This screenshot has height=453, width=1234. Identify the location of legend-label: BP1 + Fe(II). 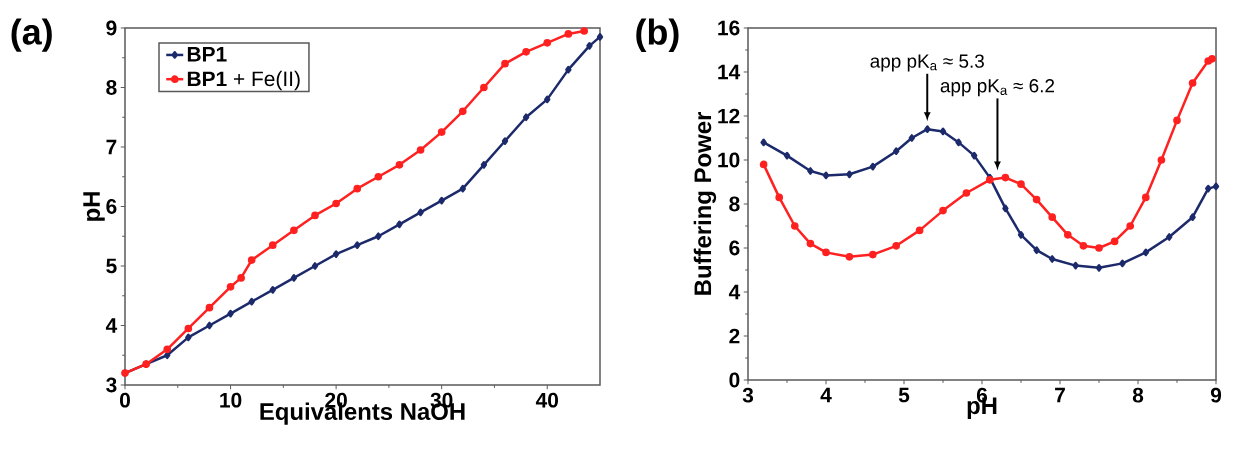
(243, 80).